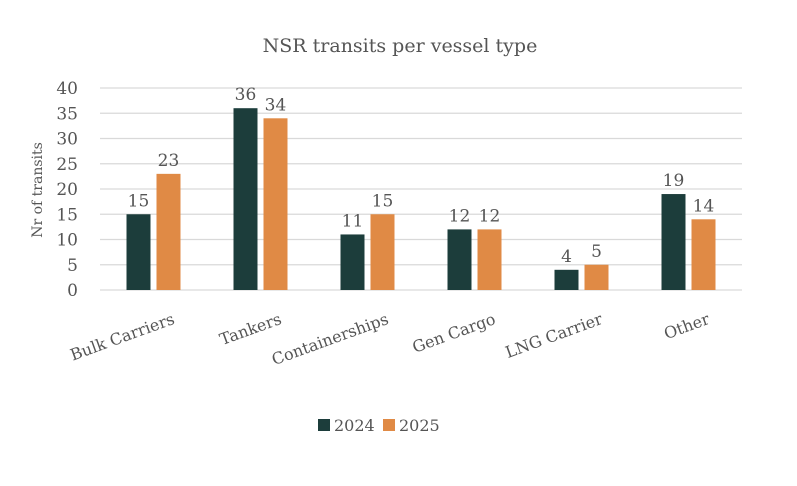 The width and height of the screenshot is (797, 486). Describe the element at coordinates (67, 140) in the screenshot. I see `y-tick-label: 30` at that location.